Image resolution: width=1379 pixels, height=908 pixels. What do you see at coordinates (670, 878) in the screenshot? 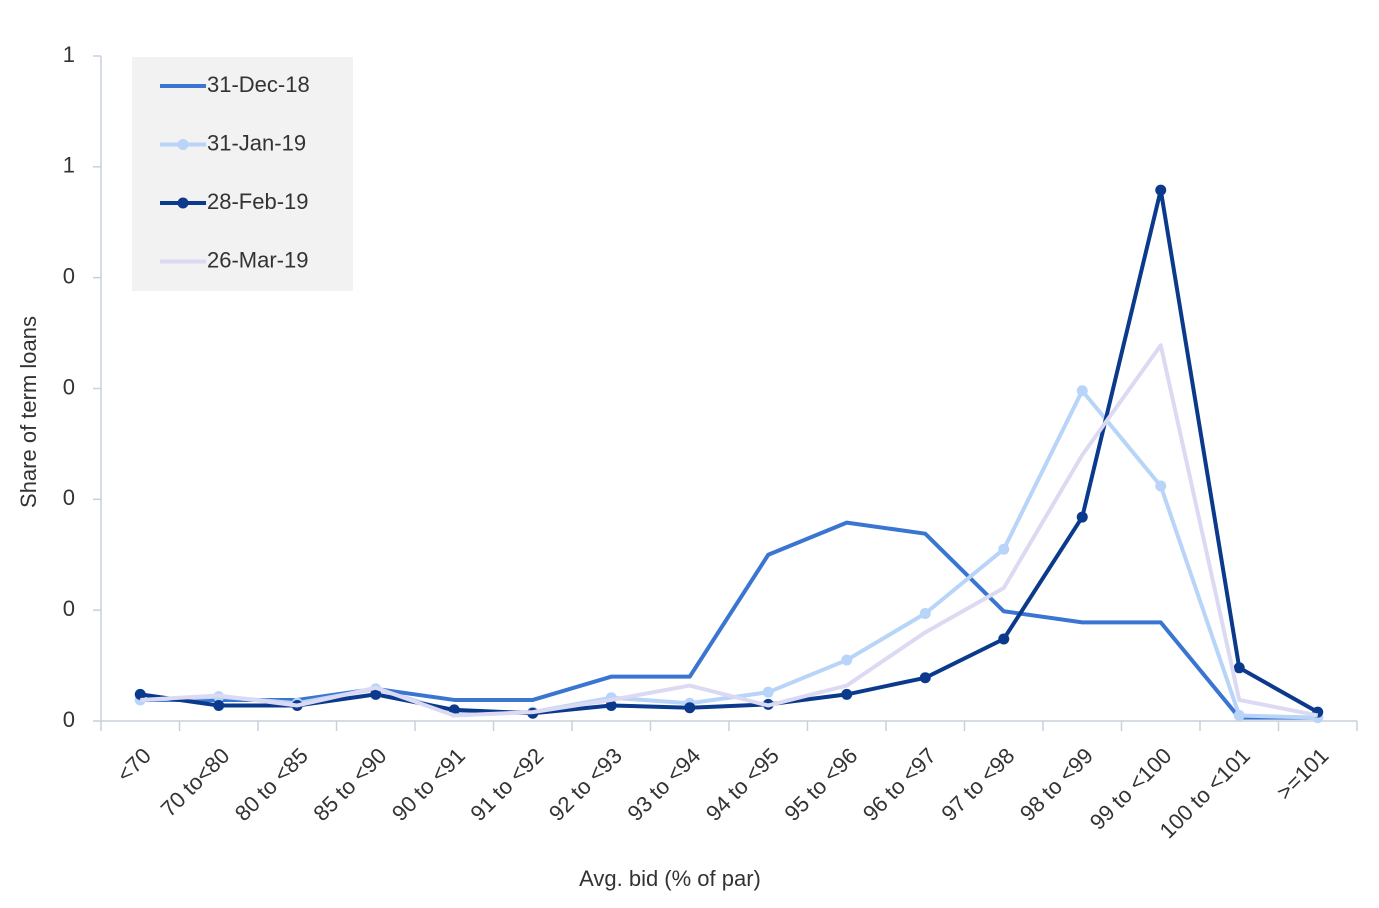
I see `x-axis-title: Avg. bid (% of par)` at bounding box center [670, 878].